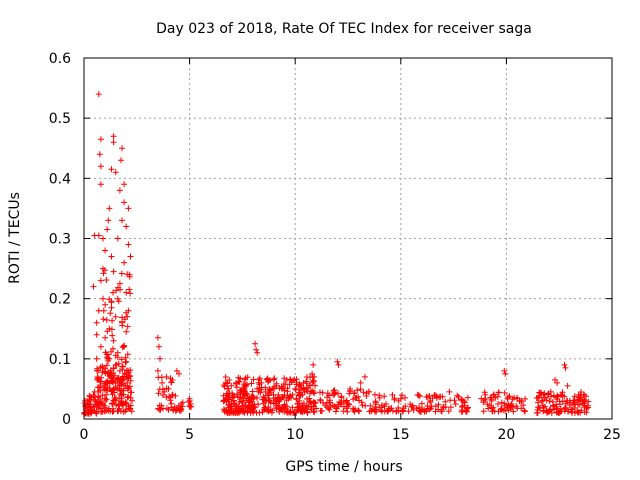 This screenshot has height=480, width=640. Describe the element at coordinates (60, 59) in the screenshot. I see `y-tick-label: 0.6` at that location.